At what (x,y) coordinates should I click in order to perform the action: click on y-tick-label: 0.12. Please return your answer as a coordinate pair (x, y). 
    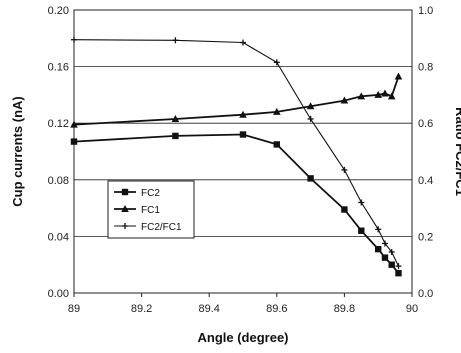
    Looking at the image, I should click on (58, 124).